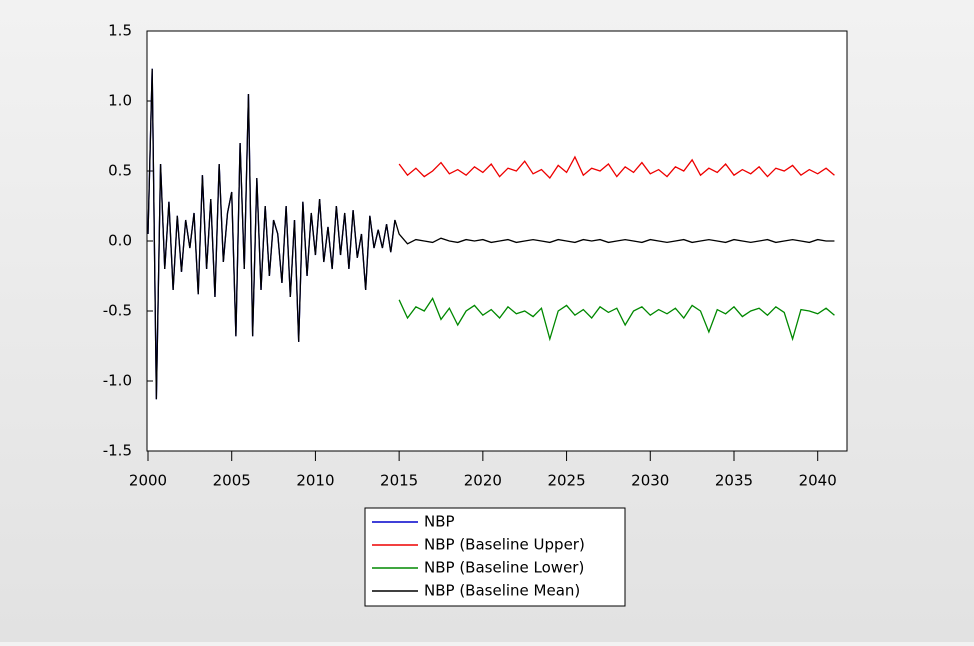 The height and width of the screenshot is (646, 974). I want to click on x-tick-label: 2000, so click(148, 481).